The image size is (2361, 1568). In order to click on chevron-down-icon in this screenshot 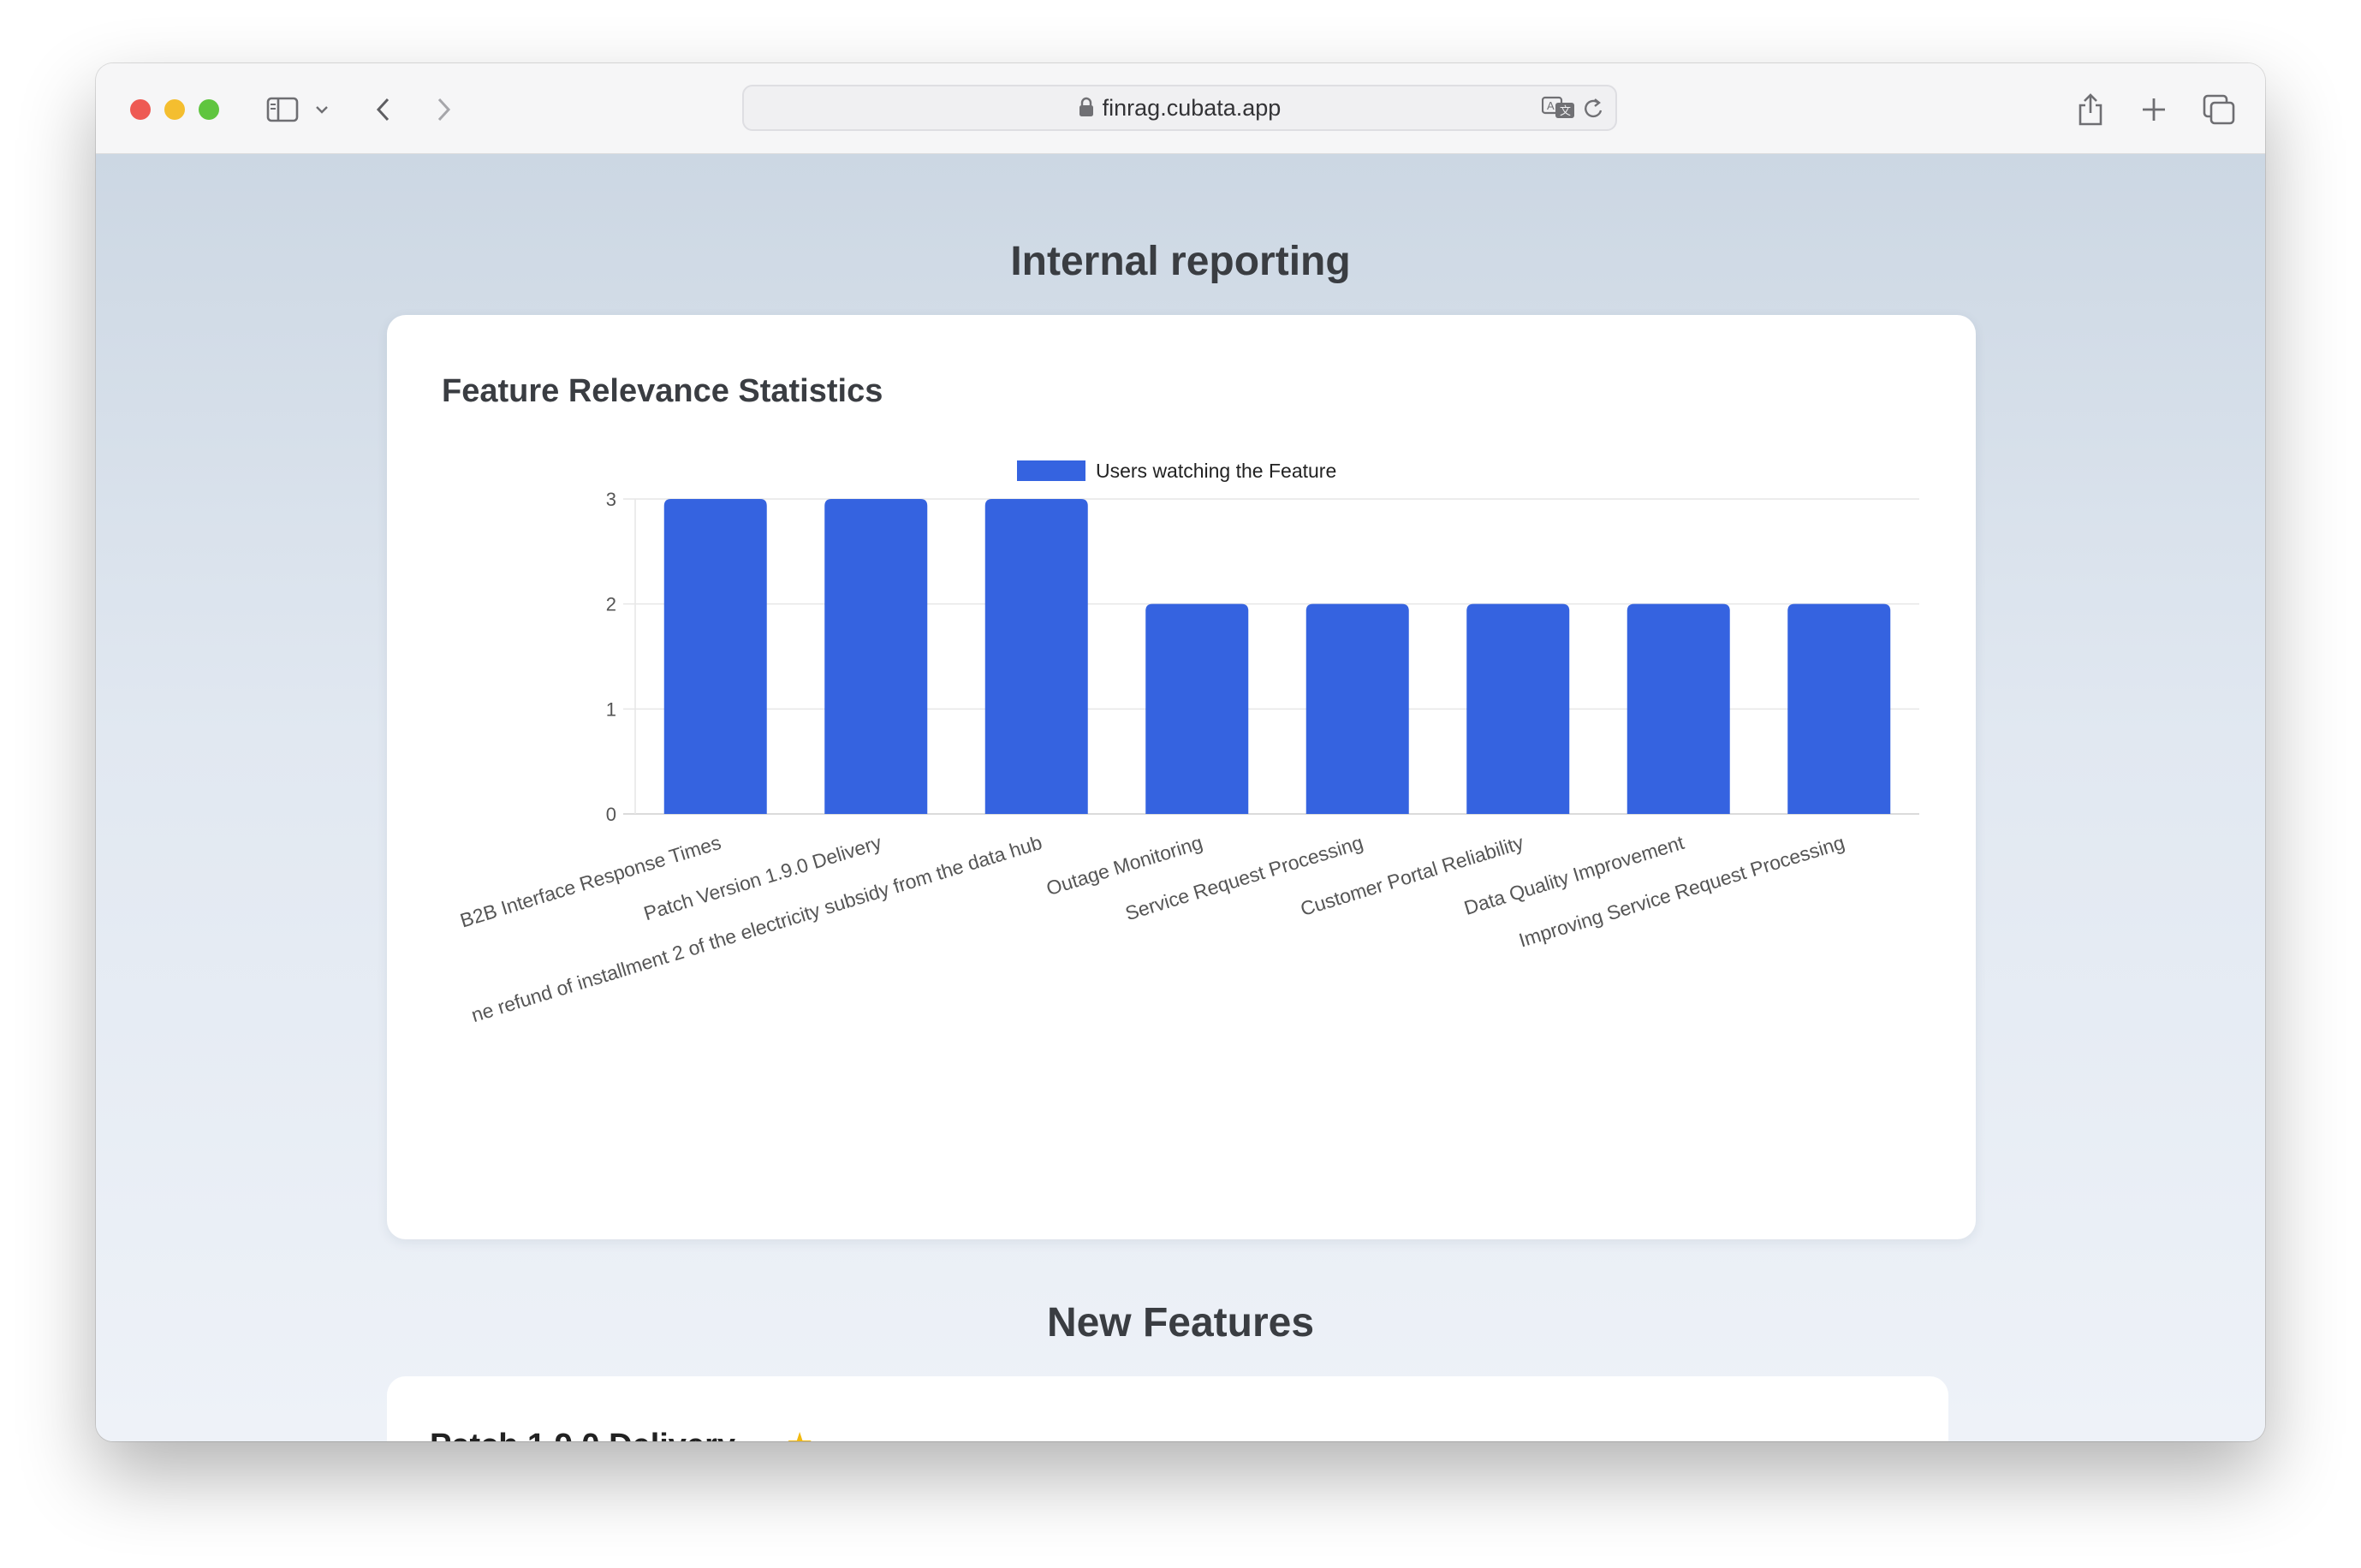, I will do `click(321, 109)`.